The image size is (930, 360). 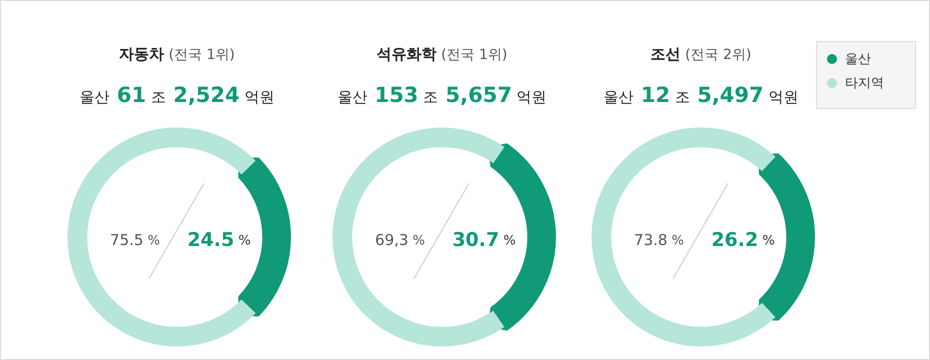 What do you see at coordinates (858, 59) in the screenshot?
I see `legend-label: 울산` at bounding box center [858, 59].